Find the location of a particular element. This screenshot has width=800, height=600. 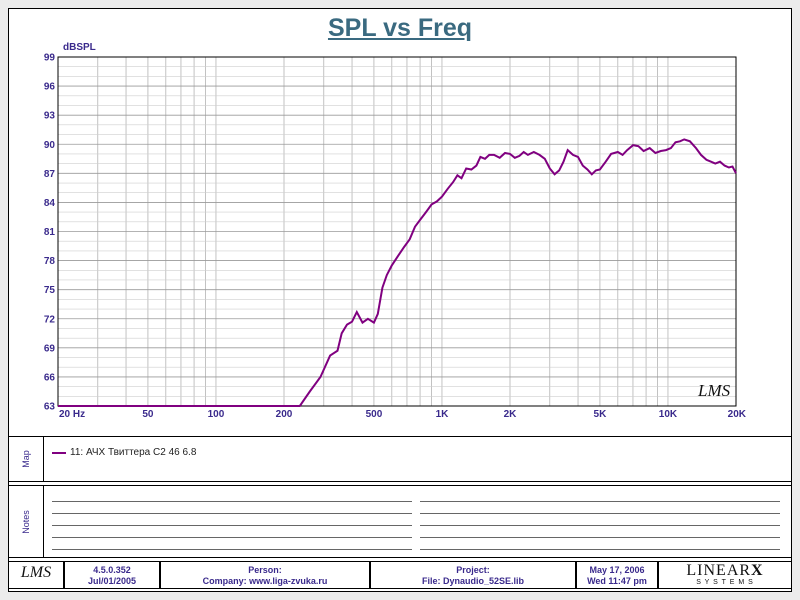

footer-person-cell: Person: Company: www.liga-zvuka.ru is located at coordinates (265, 575).